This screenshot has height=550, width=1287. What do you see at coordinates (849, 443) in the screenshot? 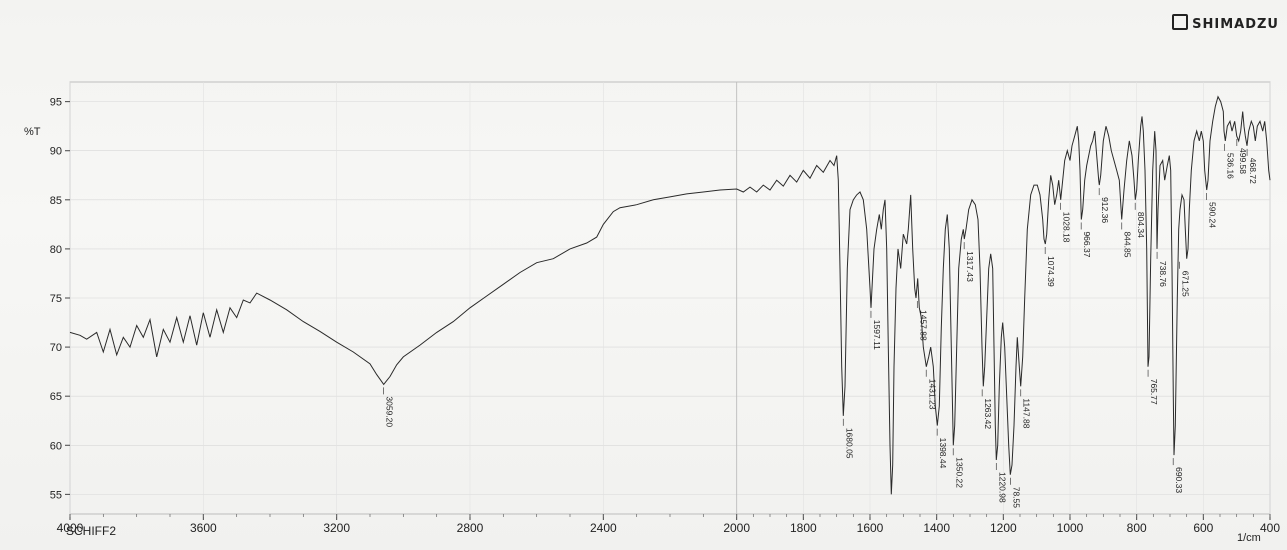
I see `peak-label: 1680.05` at bounding box center [849, 443].